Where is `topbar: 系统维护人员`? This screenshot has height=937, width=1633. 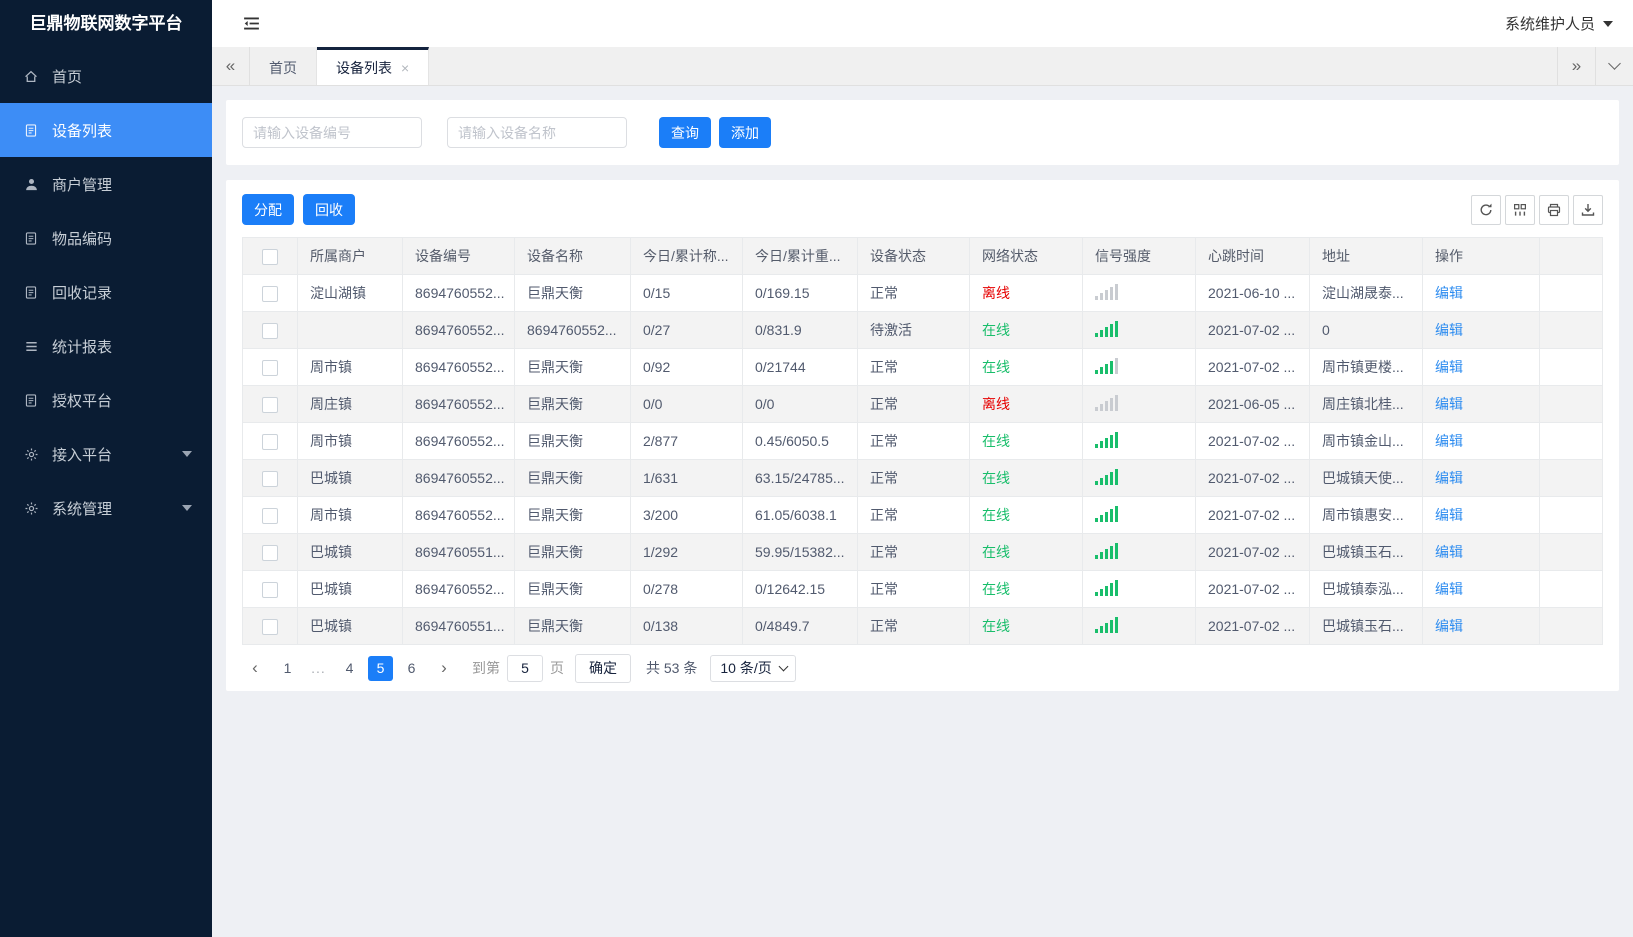
topbar: 系统维护人员 is located at coordinates (922, 23).